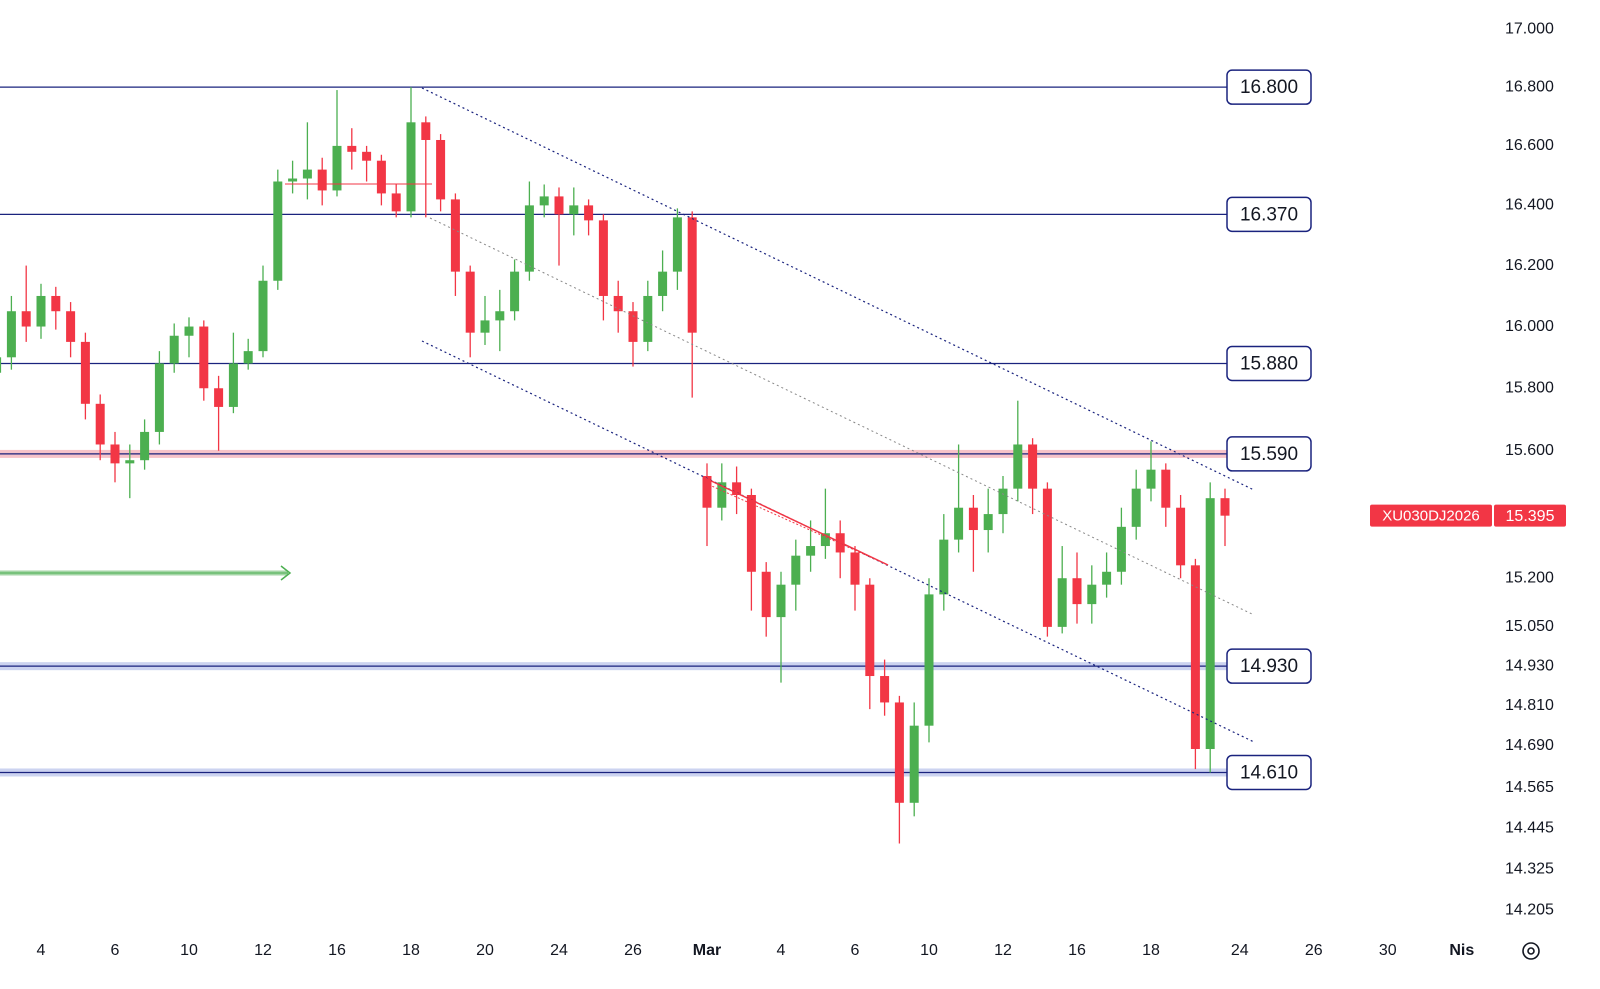 The height and width of the screenshot is (989, 1600). Describe the element at coordinates (1529, 205) in the screenshot. I see `y-tick-label: 16.400` at that location.